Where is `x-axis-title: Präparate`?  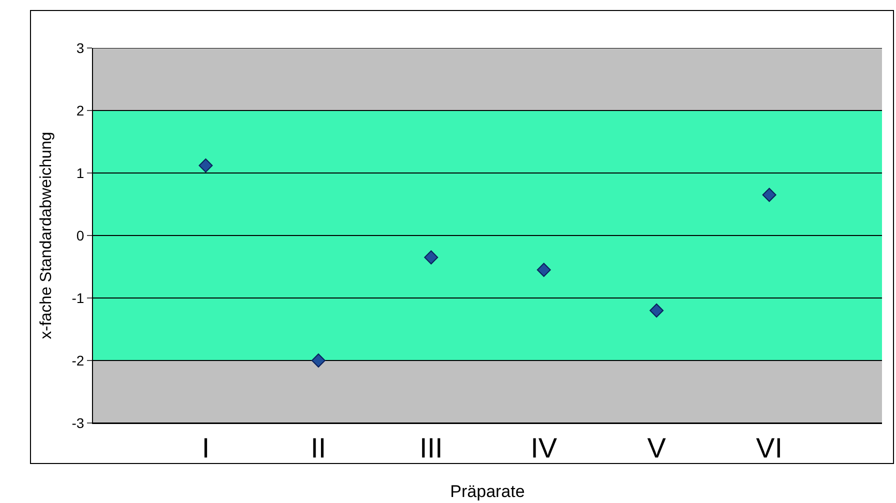
x-axis-title: Präparate is located at coordinates (487, 491).